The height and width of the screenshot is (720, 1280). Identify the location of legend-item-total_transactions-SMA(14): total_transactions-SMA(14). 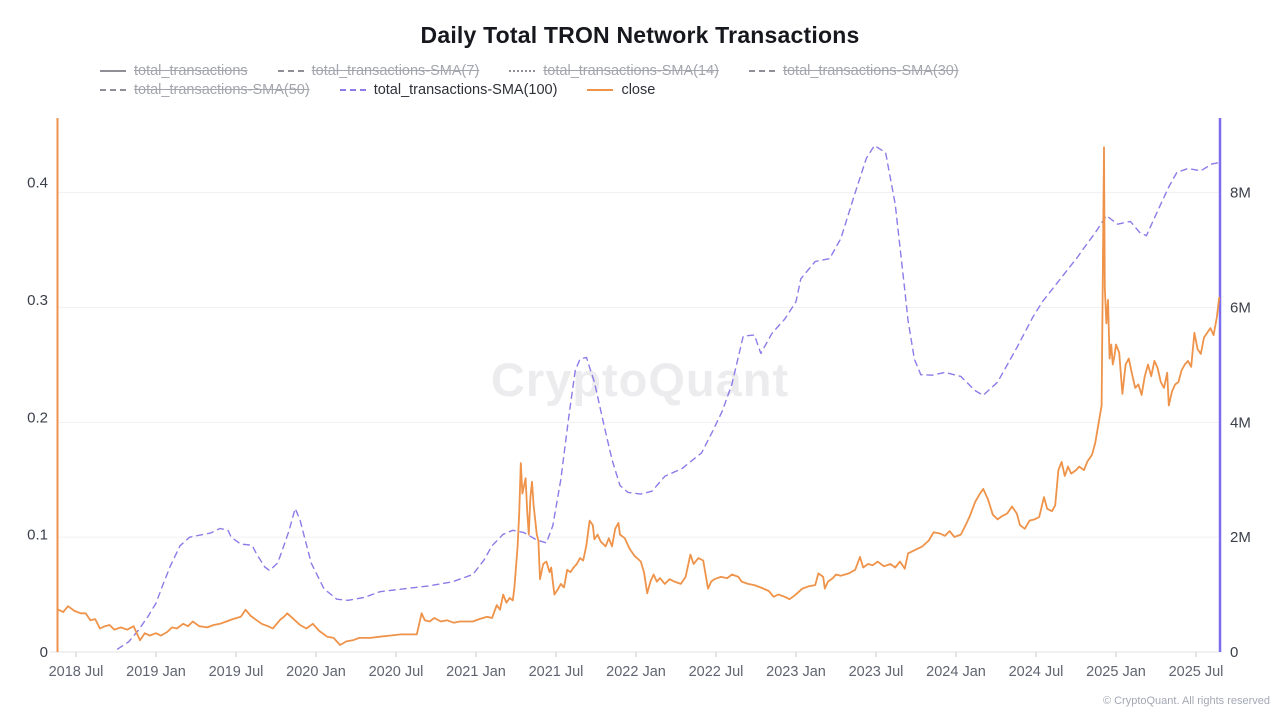
(614, 71).